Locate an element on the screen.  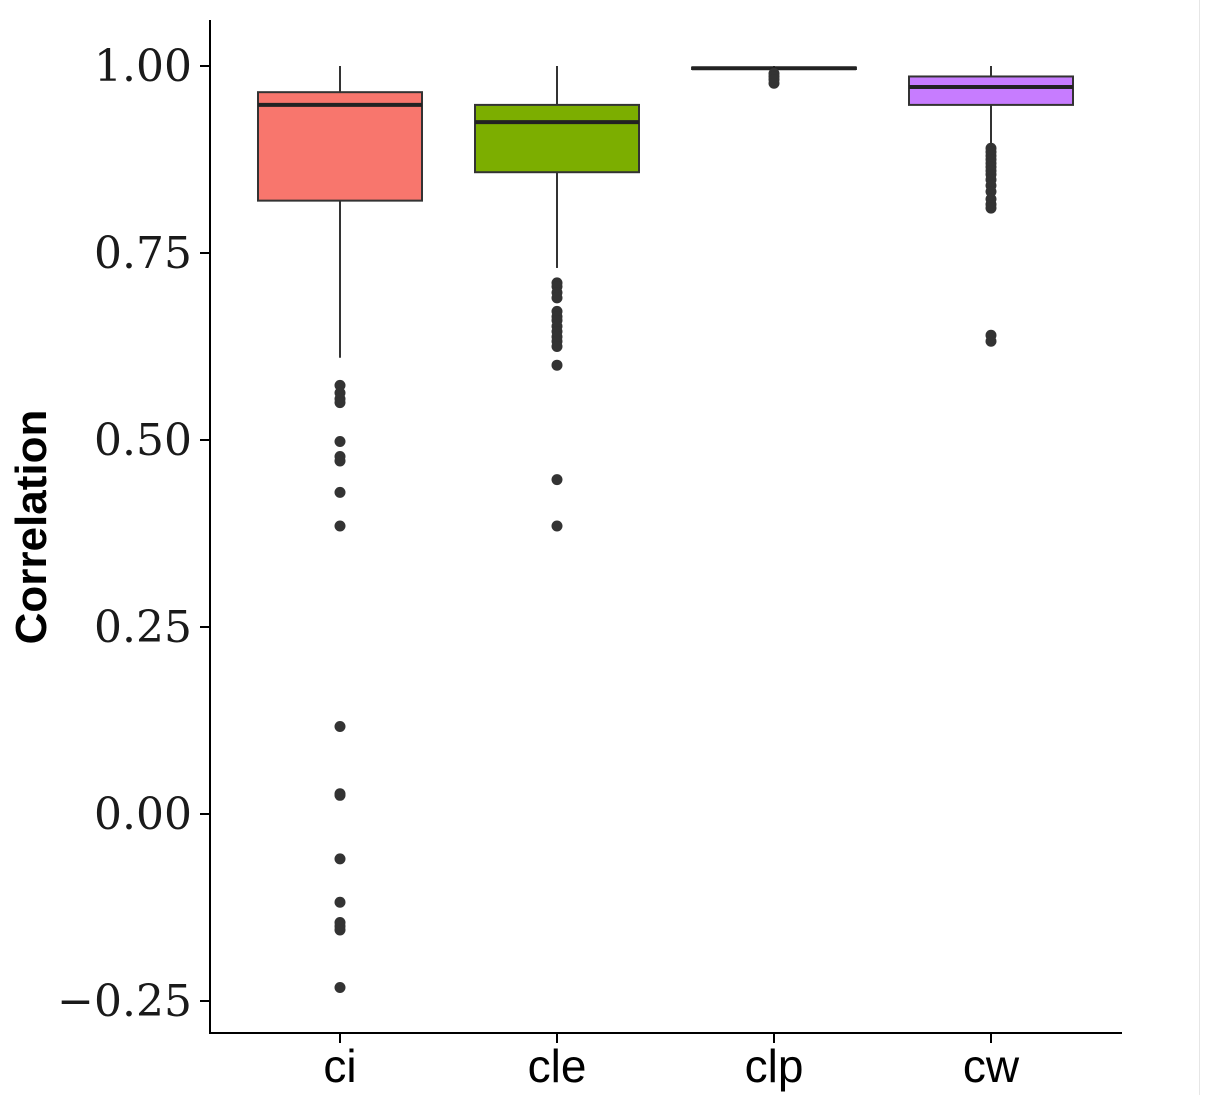
x-tick-label: cw is located at coordinates (991, 1066).